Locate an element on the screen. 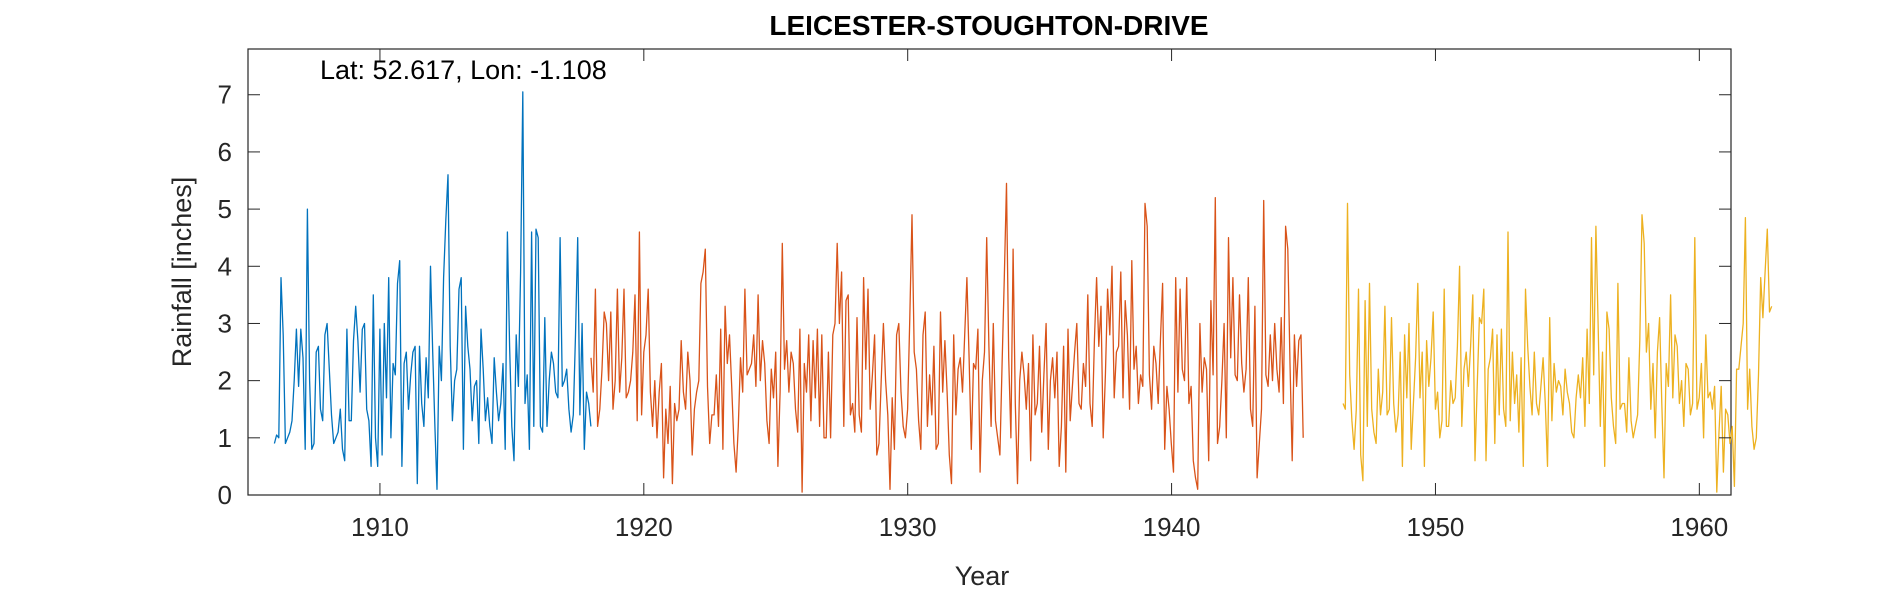 This screenshot has height=591, width=1890. x-tick-label: 1950 is located at coordinates (1436, 527).